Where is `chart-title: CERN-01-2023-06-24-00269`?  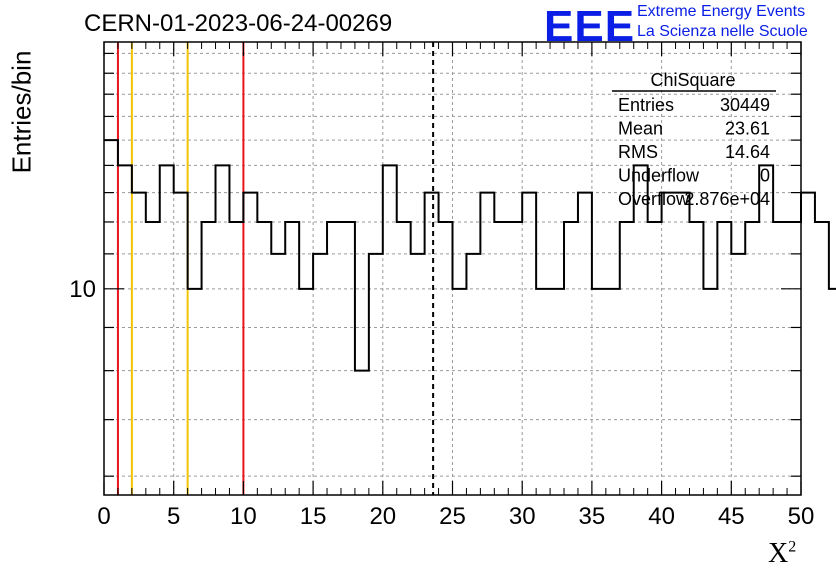
chart-title: CERN-01-2023-06-24-00269 is located at coordinates (238, 23).